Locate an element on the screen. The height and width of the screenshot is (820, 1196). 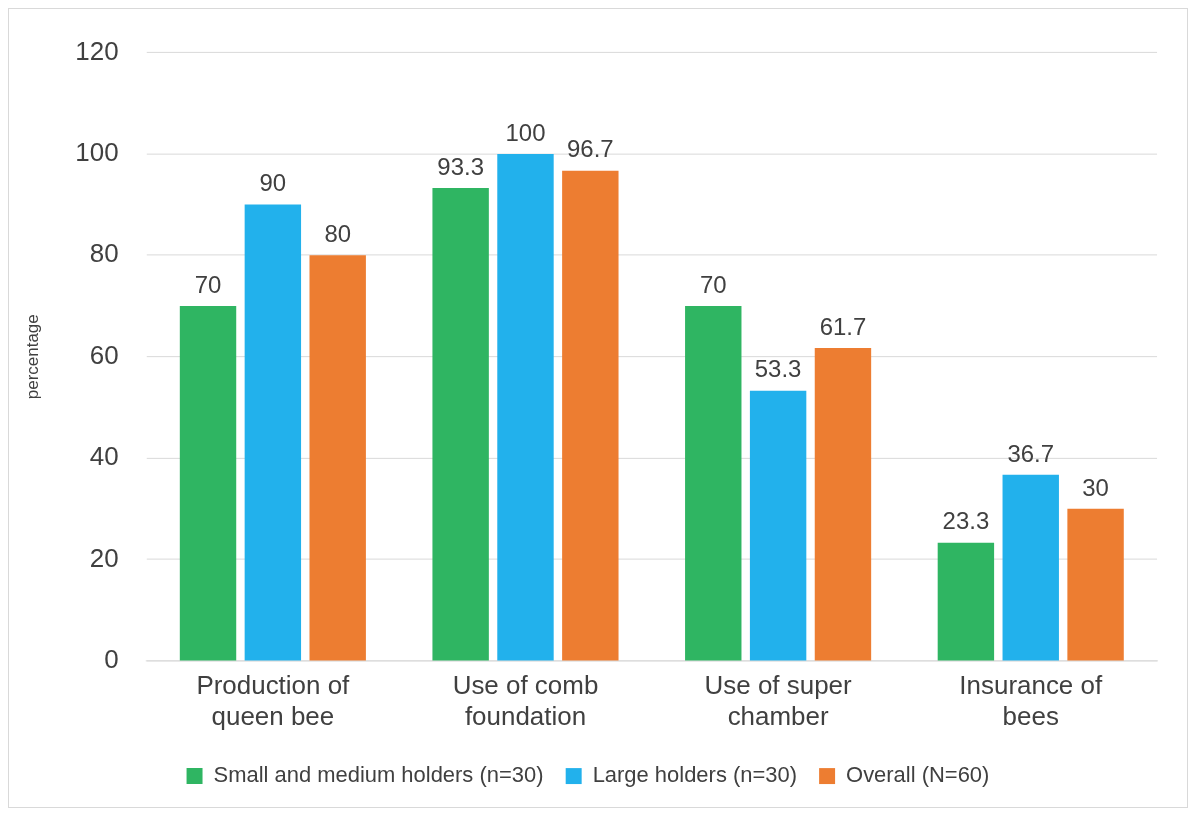
x-tick-label: Production of queen bee is located at coordinates (273, 700).